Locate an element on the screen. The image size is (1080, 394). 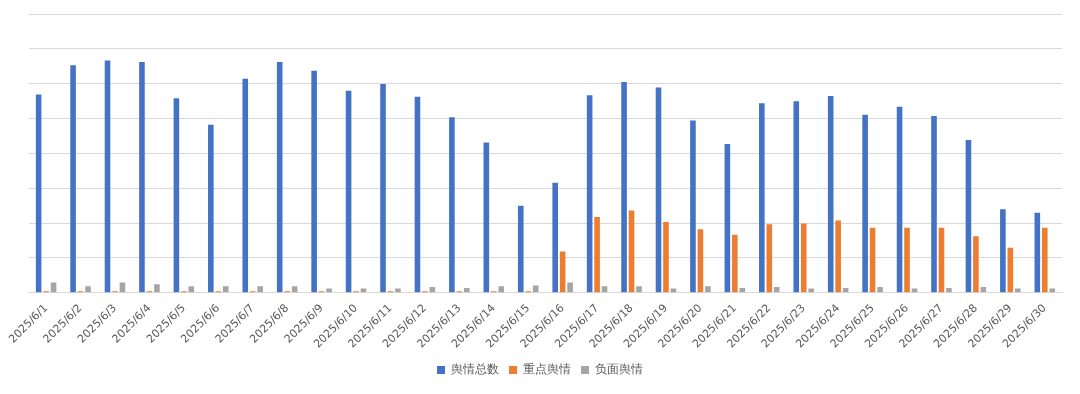
legend-label: 重点舆情 is located at coordinates (547, 369).